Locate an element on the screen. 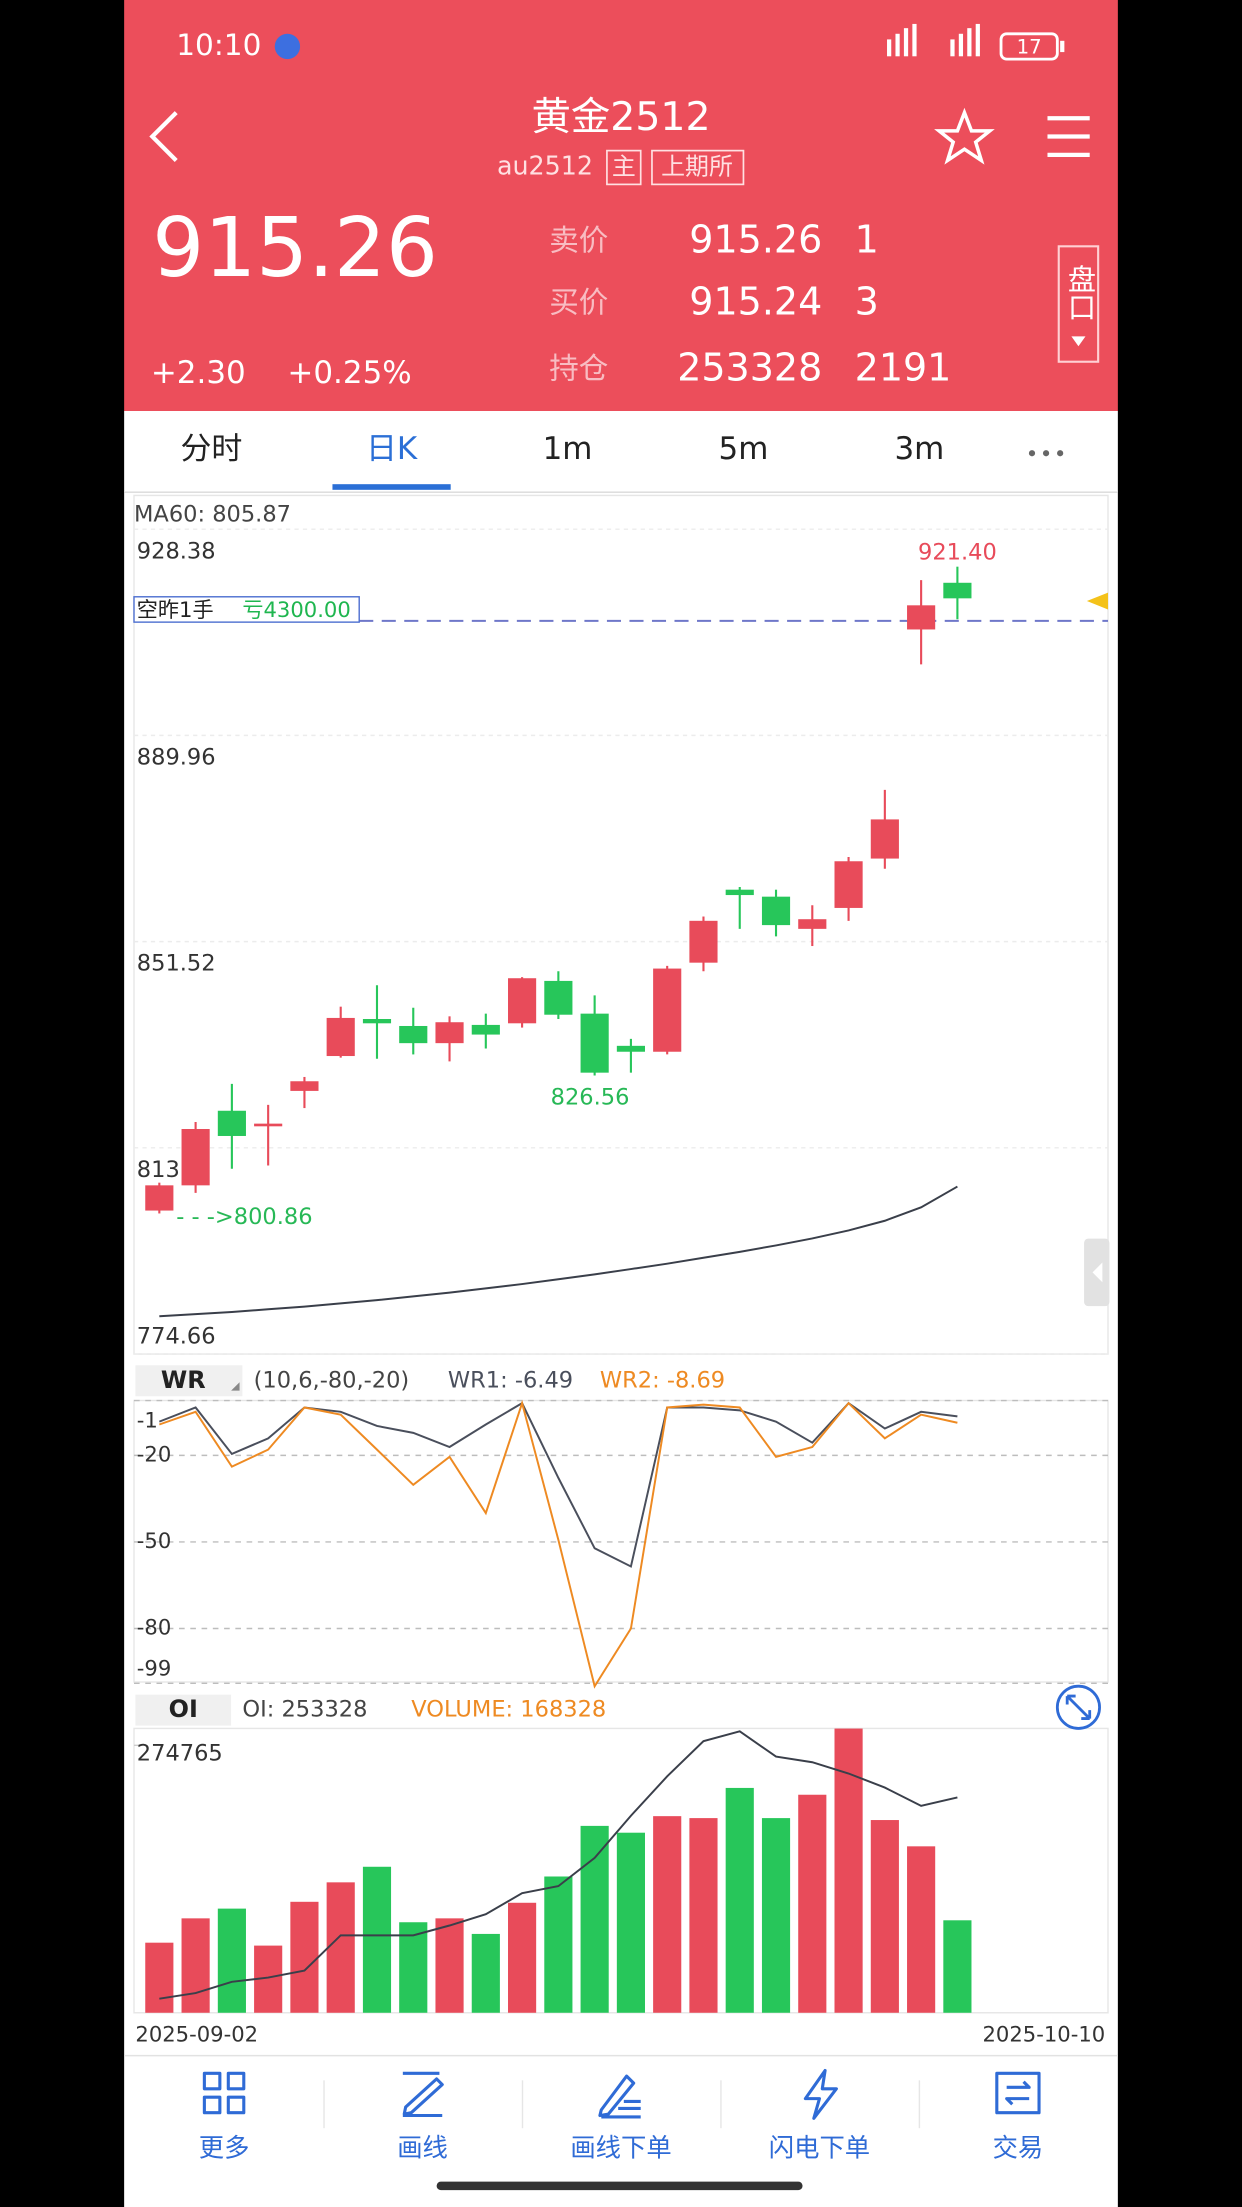 The width and height of the screenshot is (1242, 2207). title: 黄金2512 is located at coordinates (620, 117).